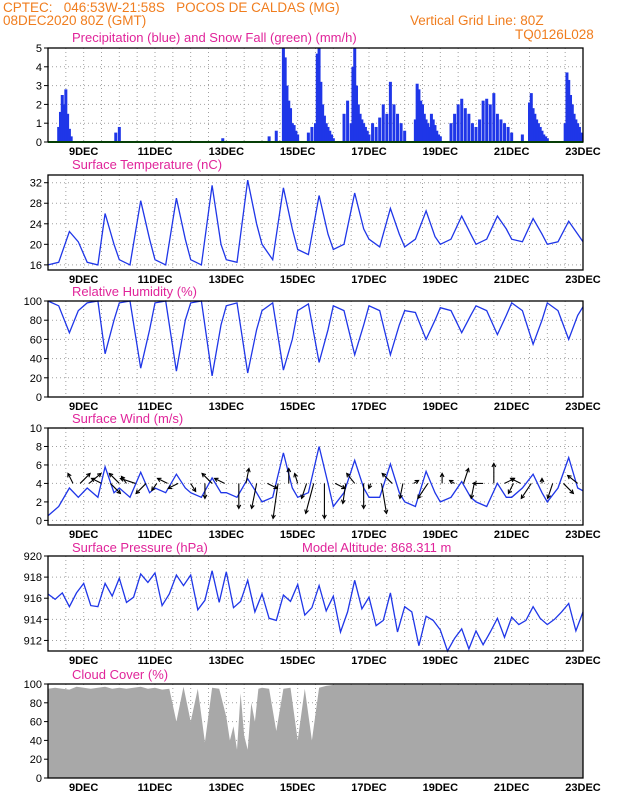  I want to click on y-tick-label: 918, so click(33, 578).